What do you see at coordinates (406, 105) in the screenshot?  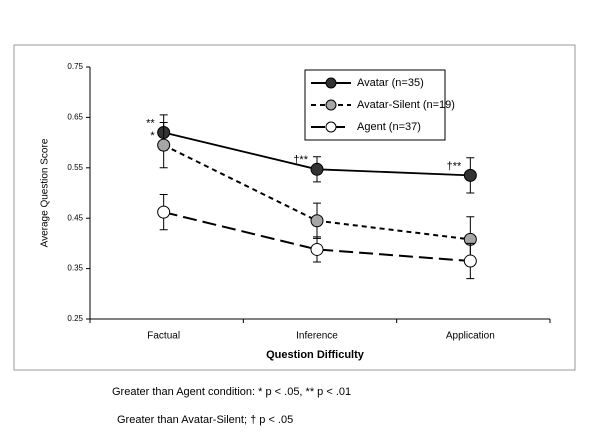 I see `legend-label: Avatar-Silent (n=19)` at bounding box center [406, 105].